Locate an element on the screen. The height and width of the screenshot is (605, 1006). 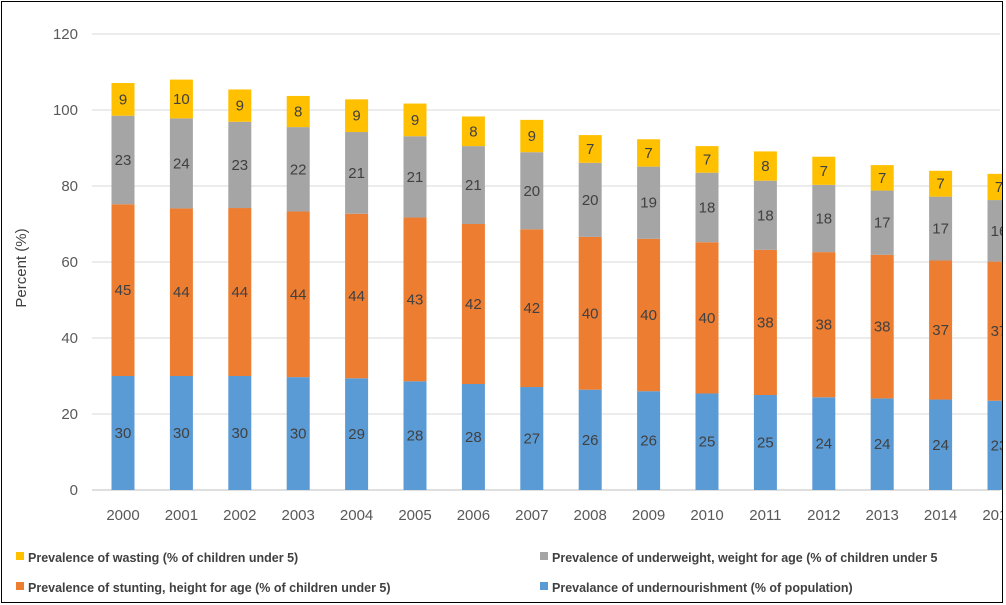
data-label-2007-series-2: 42 is located at coordinates (531, 308).